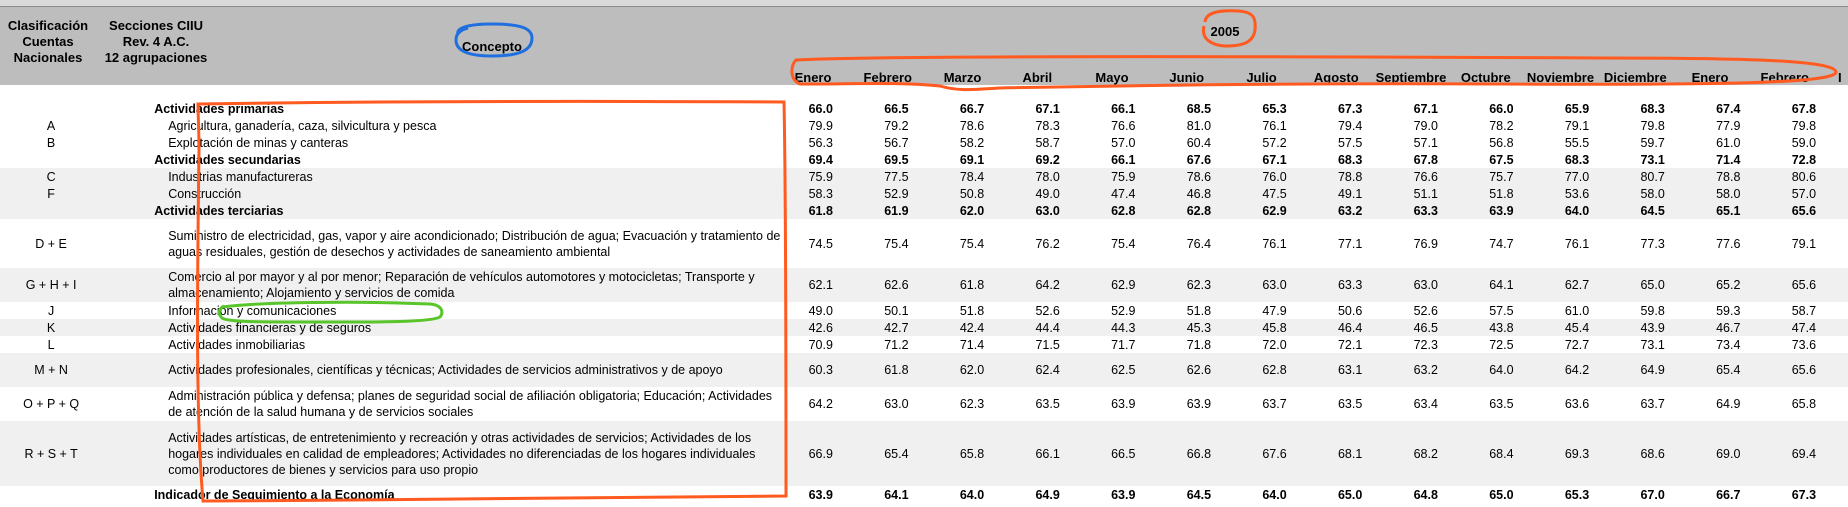  I want to click on header-month: Febrero, so click(887, 77).